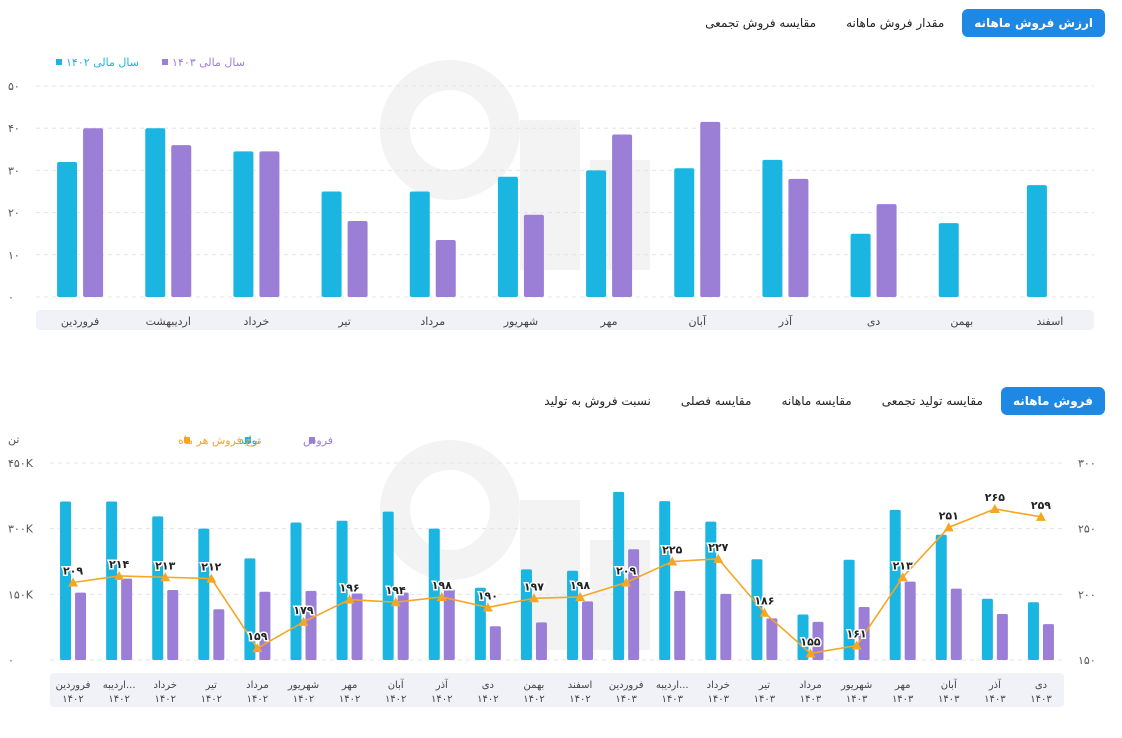 Image resolution: width=1122 pixels, height=738 pixels. I want to click on legend-label: سال مالی ۱۴۰۲, so click(102, 62).